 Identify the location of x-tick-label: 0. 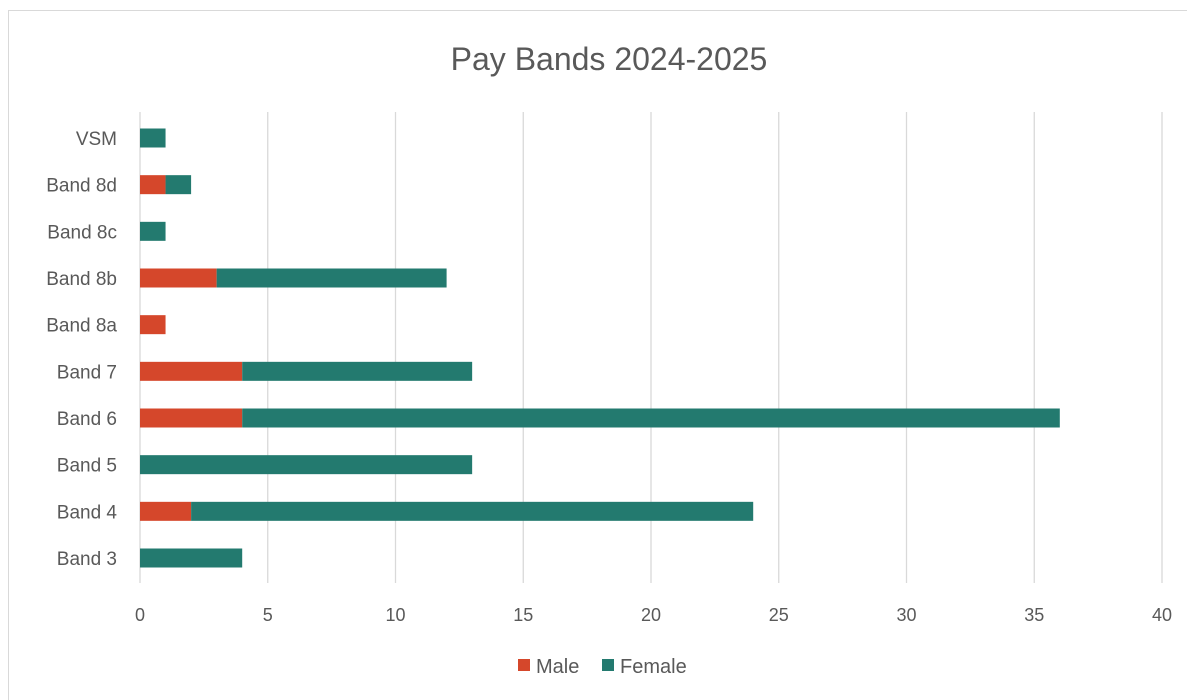
(140, 615).